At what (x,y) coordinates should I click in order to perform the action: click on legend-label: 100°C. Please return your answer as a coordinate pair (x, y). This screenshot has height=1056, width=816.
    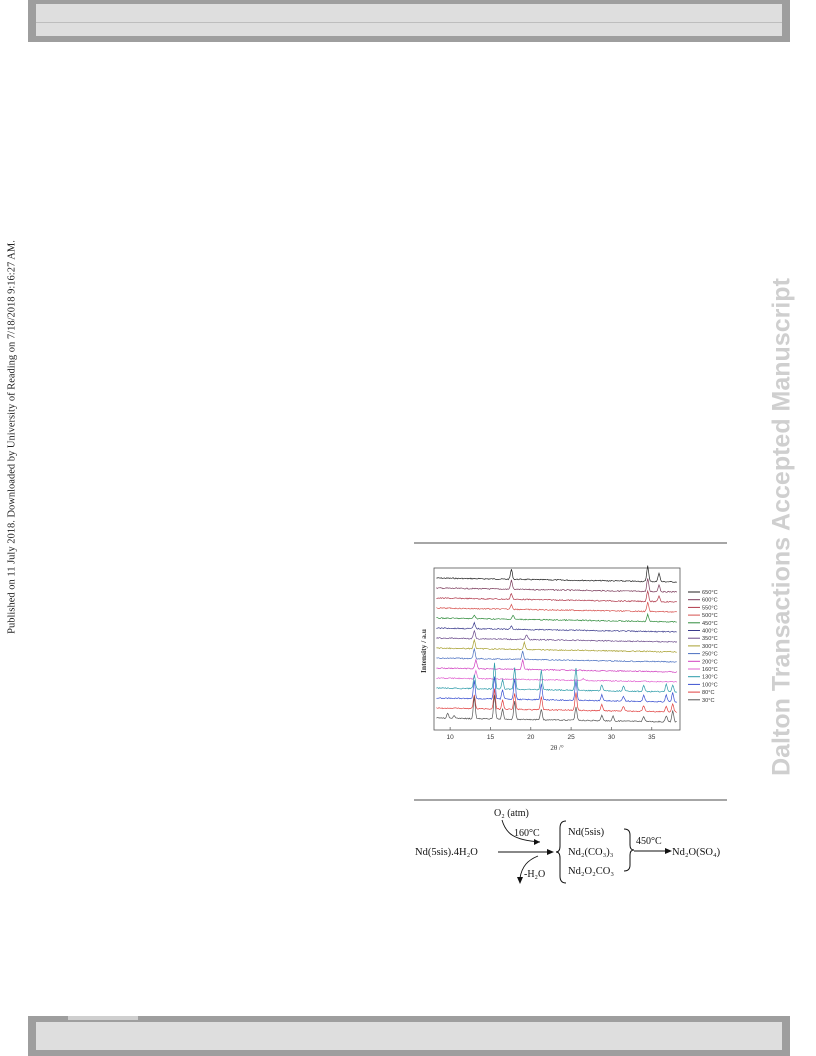
    Looking at the image, I should click on (710, 685).